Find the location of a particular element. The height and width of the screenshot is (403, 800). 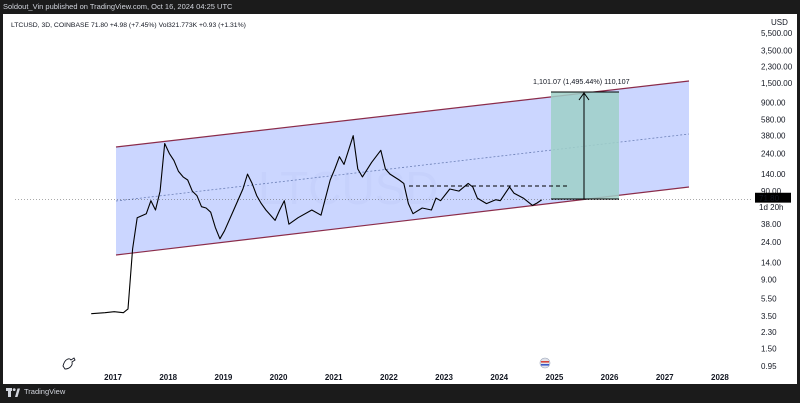

y-tick-label-3: 1,500.00 is located at coordinates (777, 83).